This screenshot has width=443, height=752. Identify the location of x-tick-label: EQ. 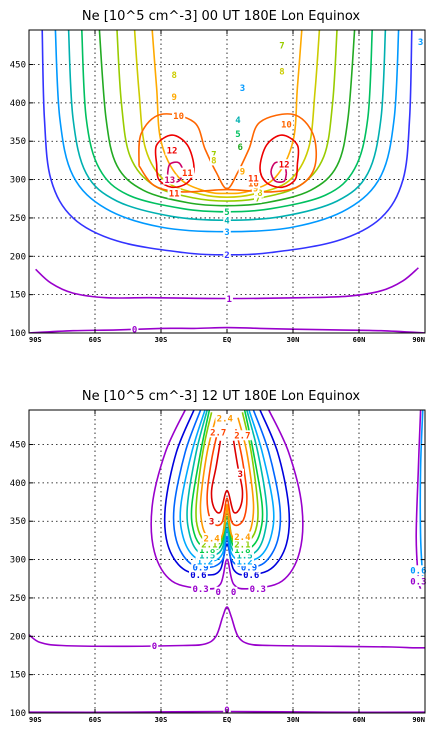
(227, 340).